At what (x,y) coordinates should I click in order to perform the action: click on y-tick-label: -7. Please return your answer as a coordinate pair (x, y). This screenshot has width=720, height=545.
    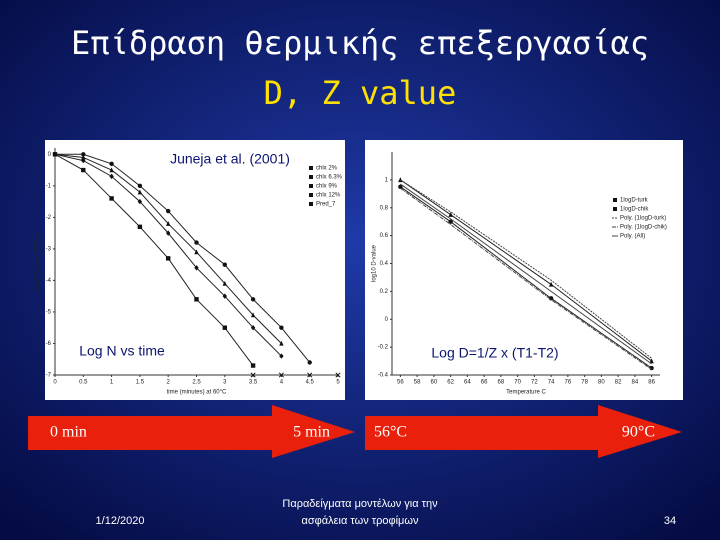
    Looking at the image, I should click on (49, 376).